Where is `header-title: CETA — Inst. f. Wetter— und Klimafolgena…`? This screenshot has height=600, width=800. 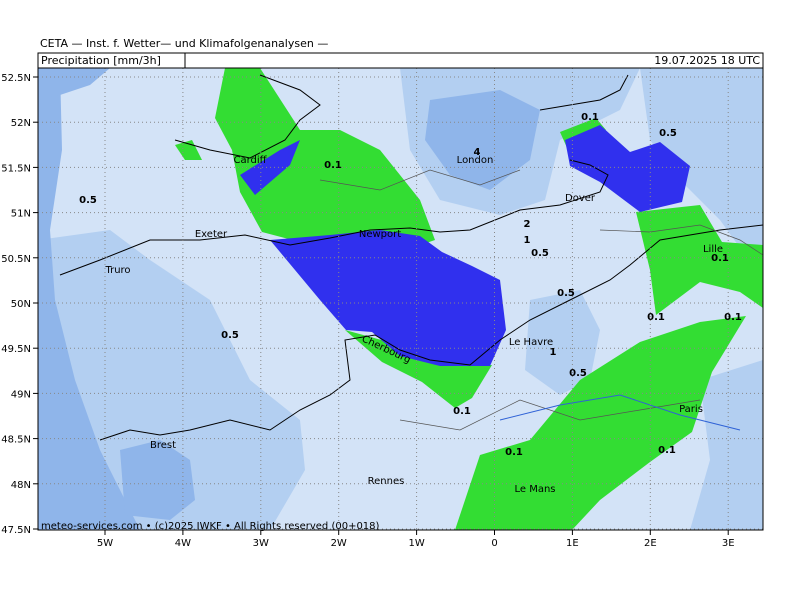 header-title: CETA — Inst. f. Wetter— und Klimafolgena… is located at coordinates (184, 43).